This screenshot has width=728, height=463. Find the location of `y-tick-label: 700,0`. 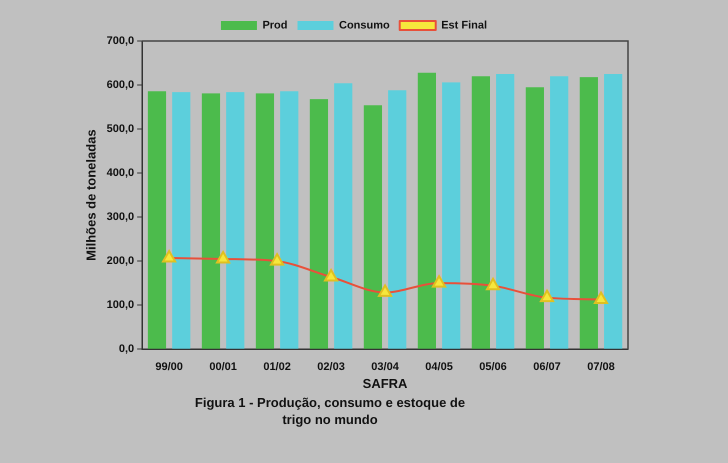

y-tick-label: 700,0 is located at coordinates (120, 41).